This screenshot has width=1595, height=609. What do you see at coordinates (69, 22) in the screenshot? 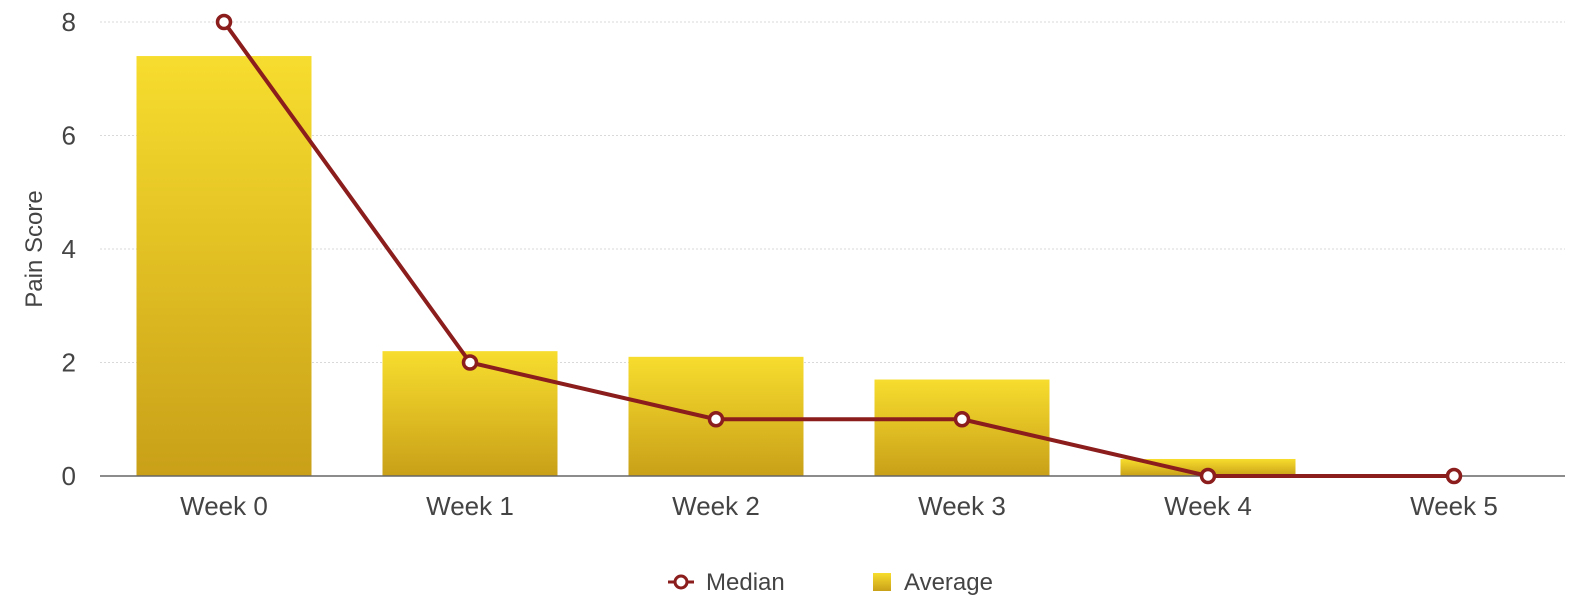
I see `y-tick-label: 8` at bounding box center [69, 22].